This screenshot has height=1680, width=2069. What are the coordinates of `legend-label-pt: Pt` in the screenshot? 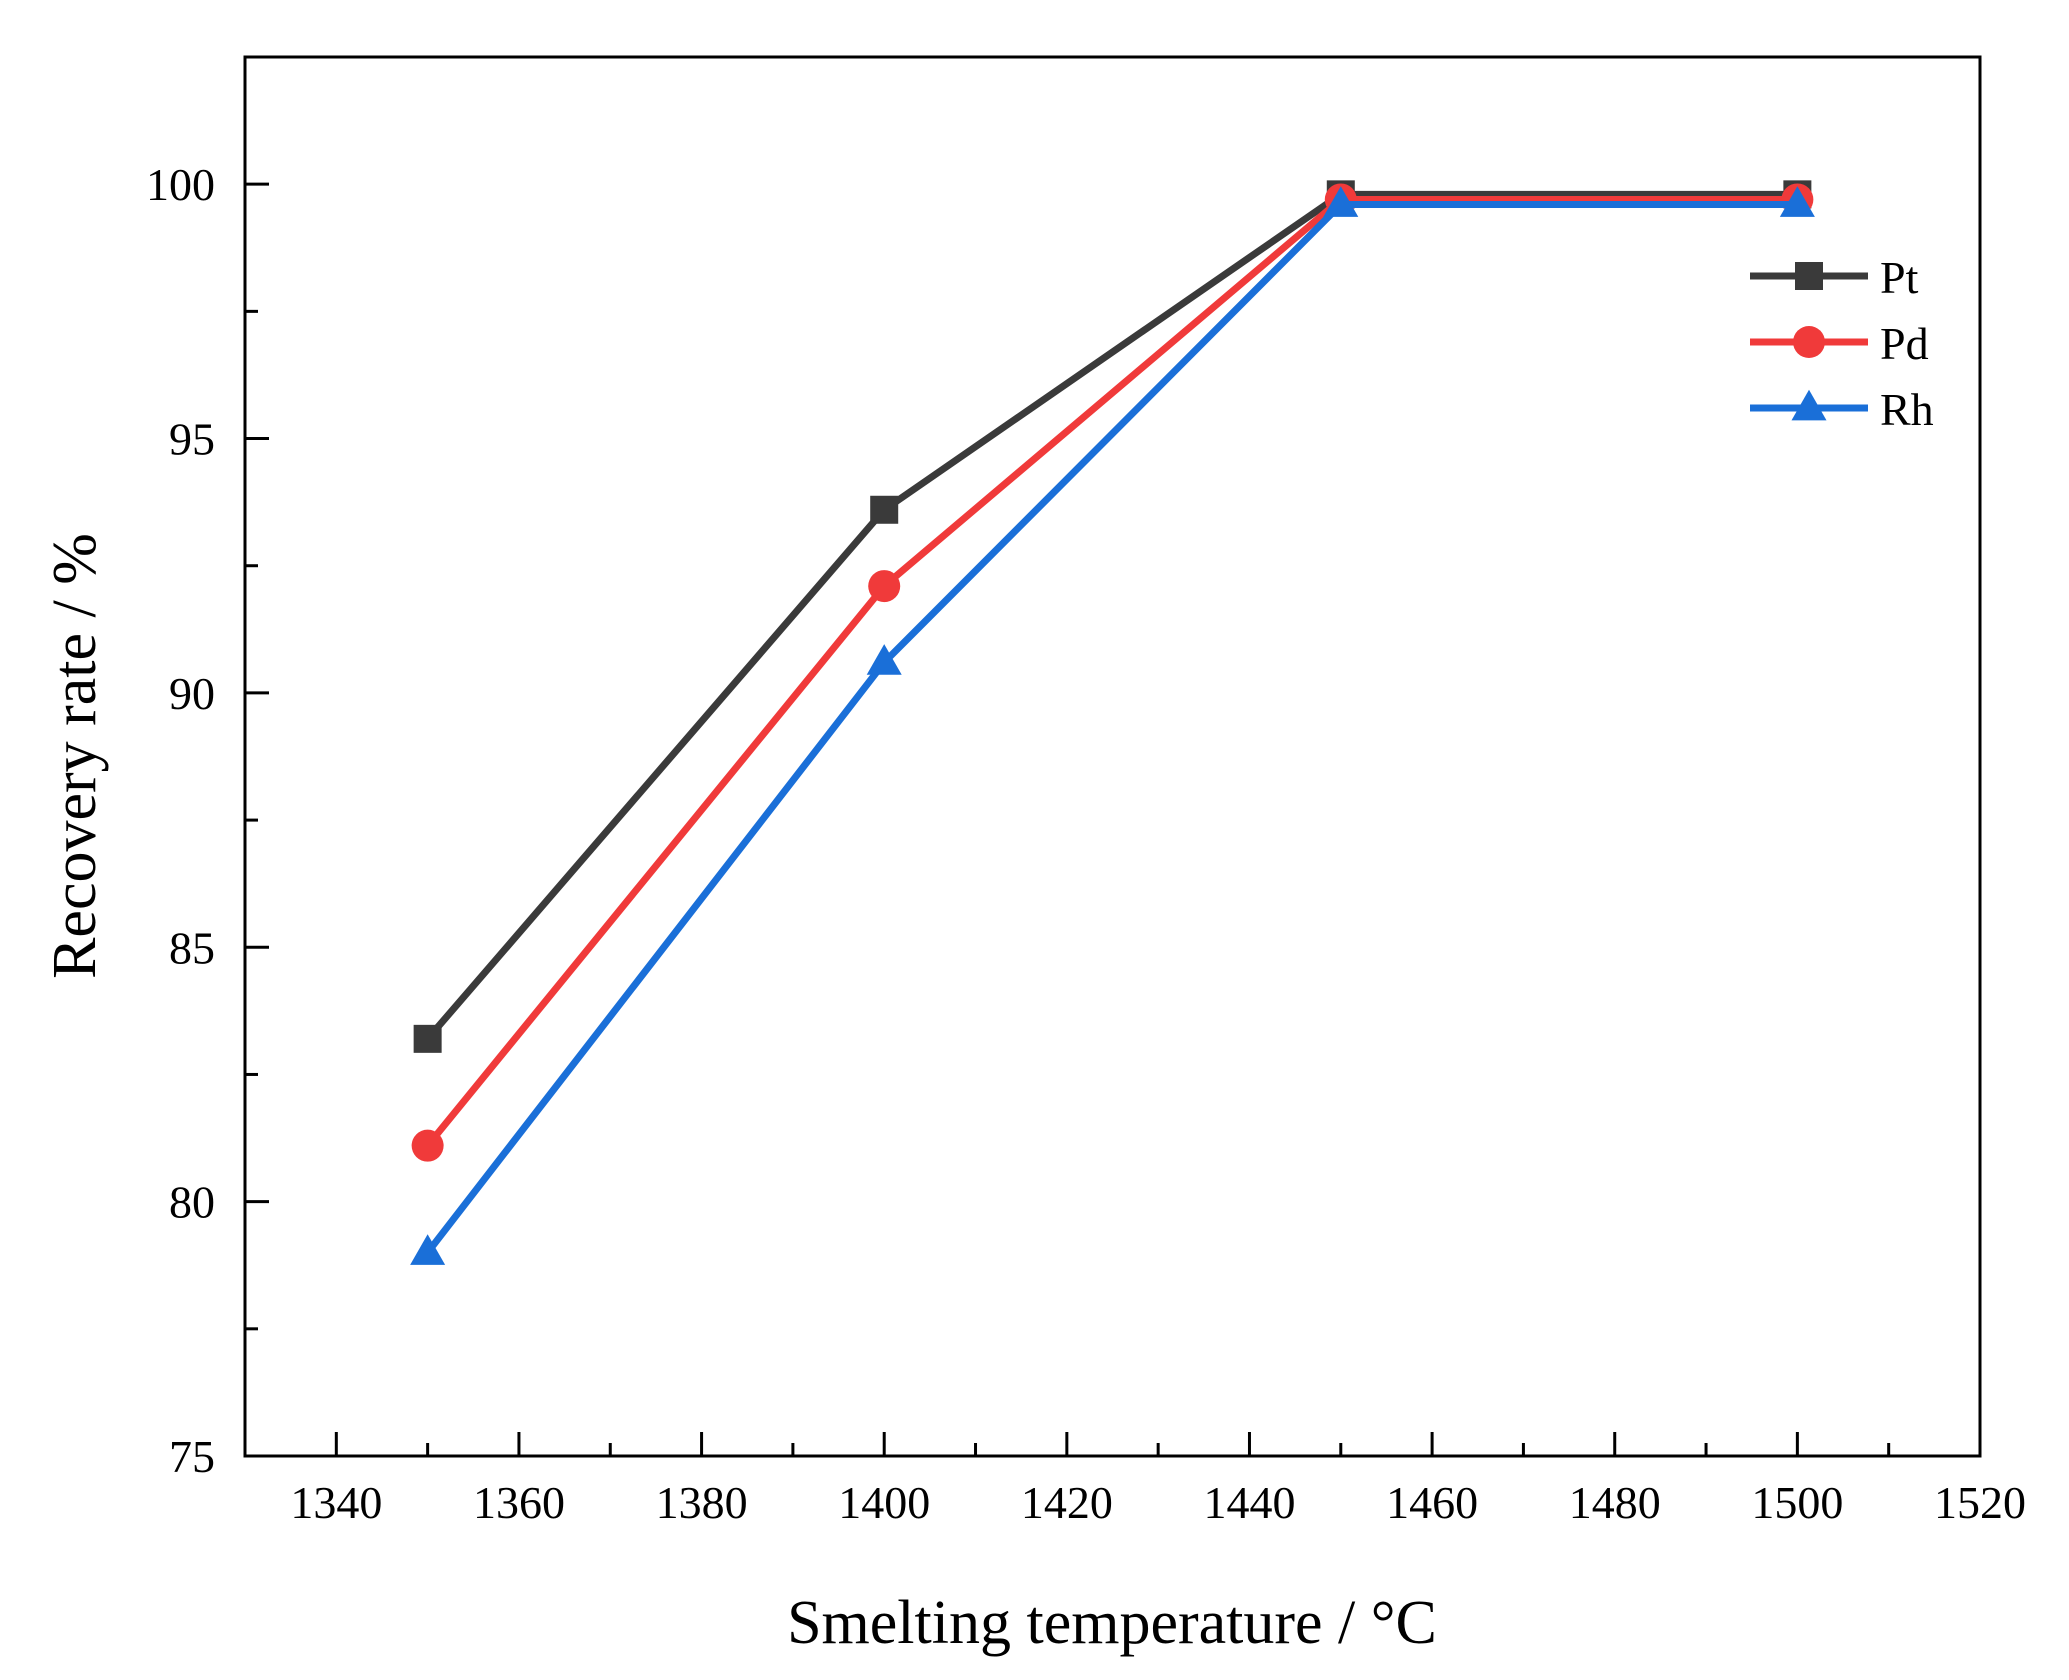 It's located at (1899, 277).